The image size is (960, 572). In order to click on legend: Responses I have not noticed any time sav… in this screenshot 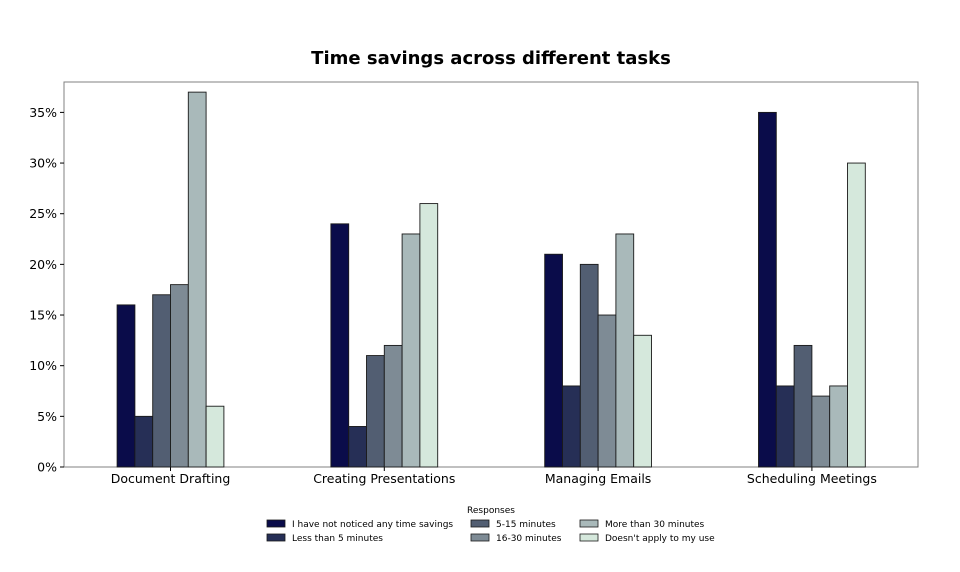, I will do `click(490, 525)`.